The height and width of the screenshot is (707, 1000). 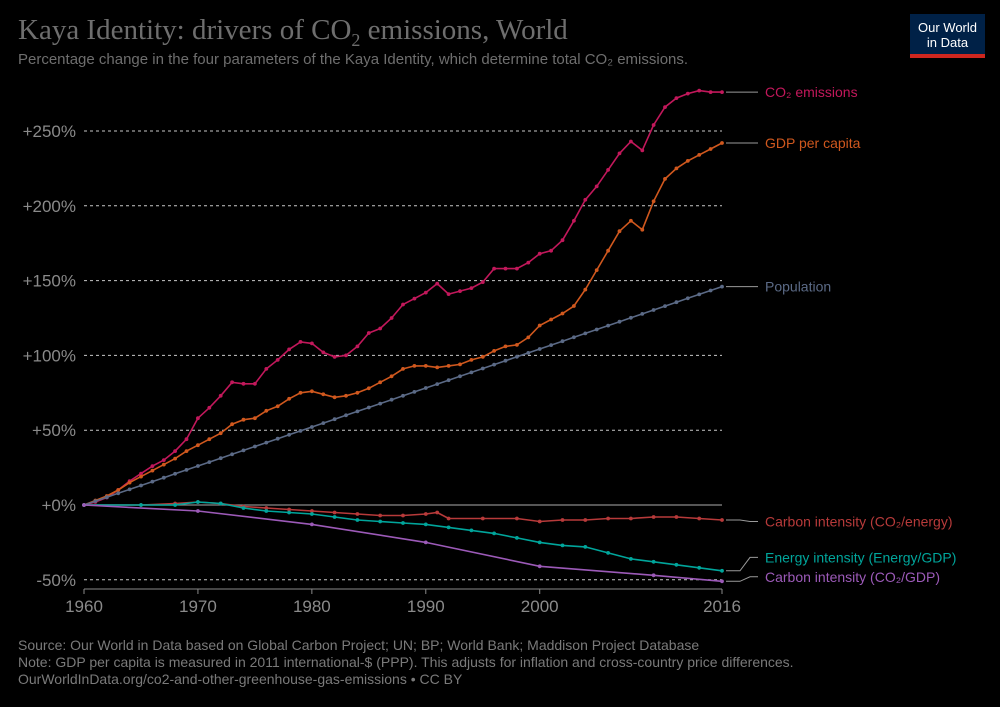 What do you see at coordinates (426, 606) in the screenshot?
I see `x-tick-label: 1990` at bounding box center [426, 606].